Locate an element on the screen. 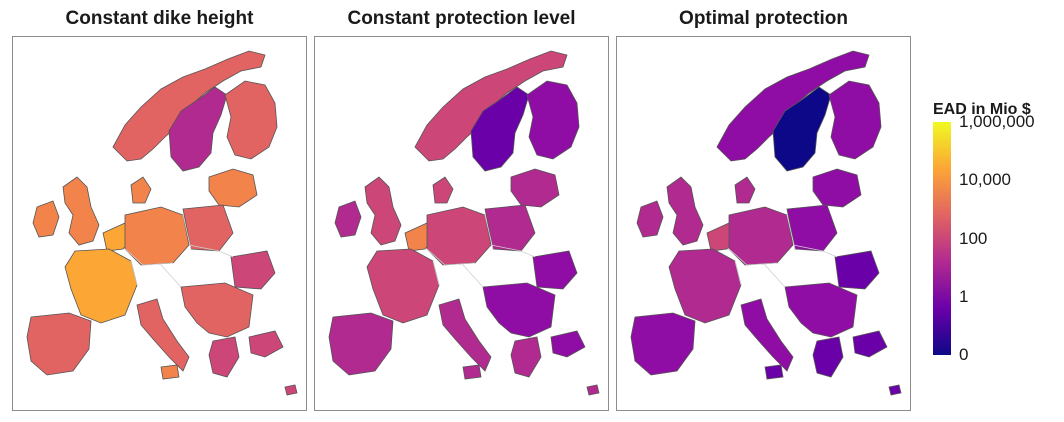 The image size is (1064, 422). legend-tick-label: 1 is located at coordinates (964, 296).